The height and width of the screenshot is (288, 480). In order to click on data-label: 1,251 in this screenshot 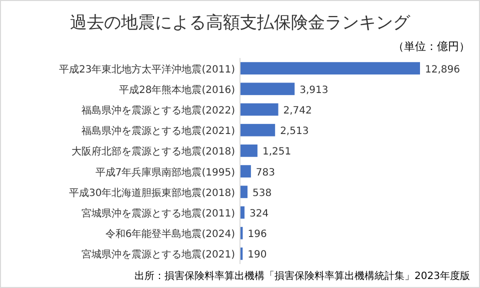, I will do `click(277, 152)`.